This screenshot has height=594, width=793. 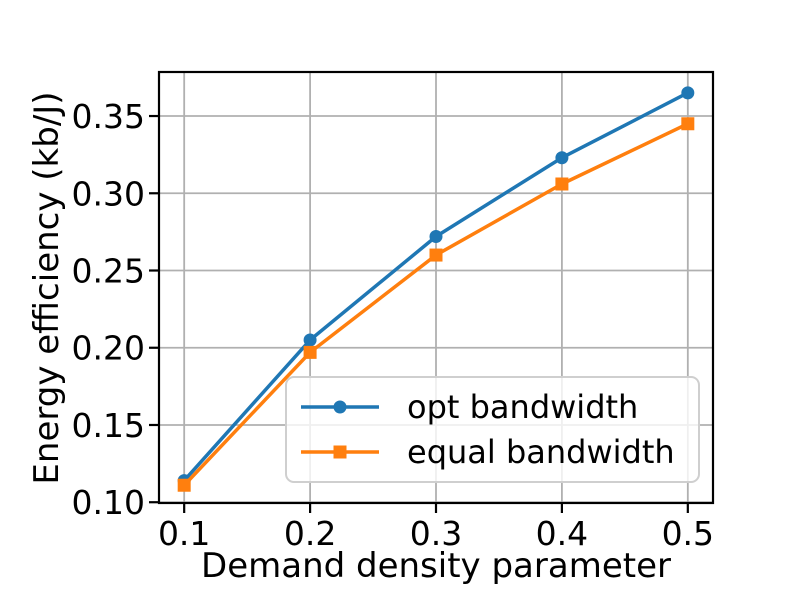 I want to click on x-tick-label: 0.5, so click(x=688, y=533).